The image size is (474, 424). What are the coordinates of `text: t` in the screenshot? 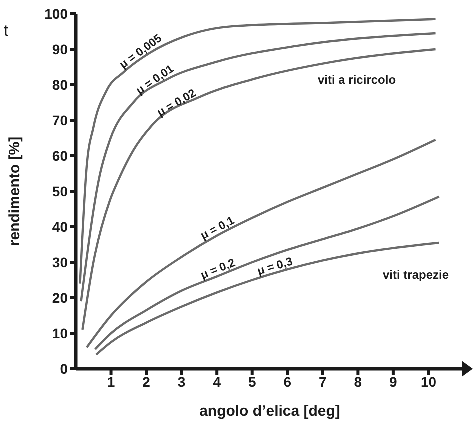 It's located at (6, 31).